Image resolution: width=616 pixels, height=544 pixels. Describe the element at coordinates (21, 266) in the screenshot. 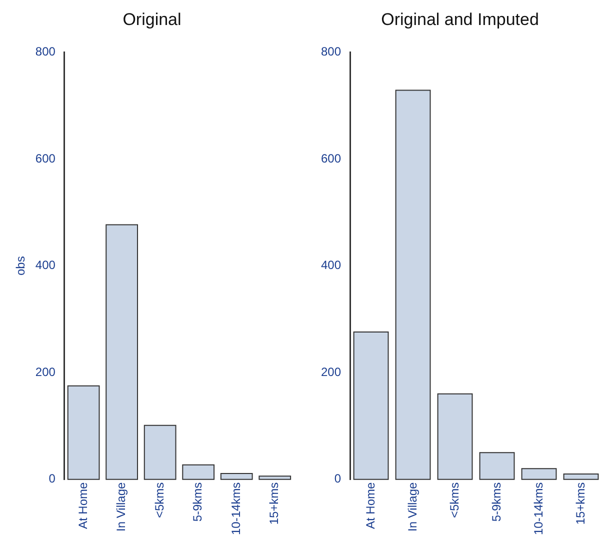

I see `y-axis-title: obs` at that location.